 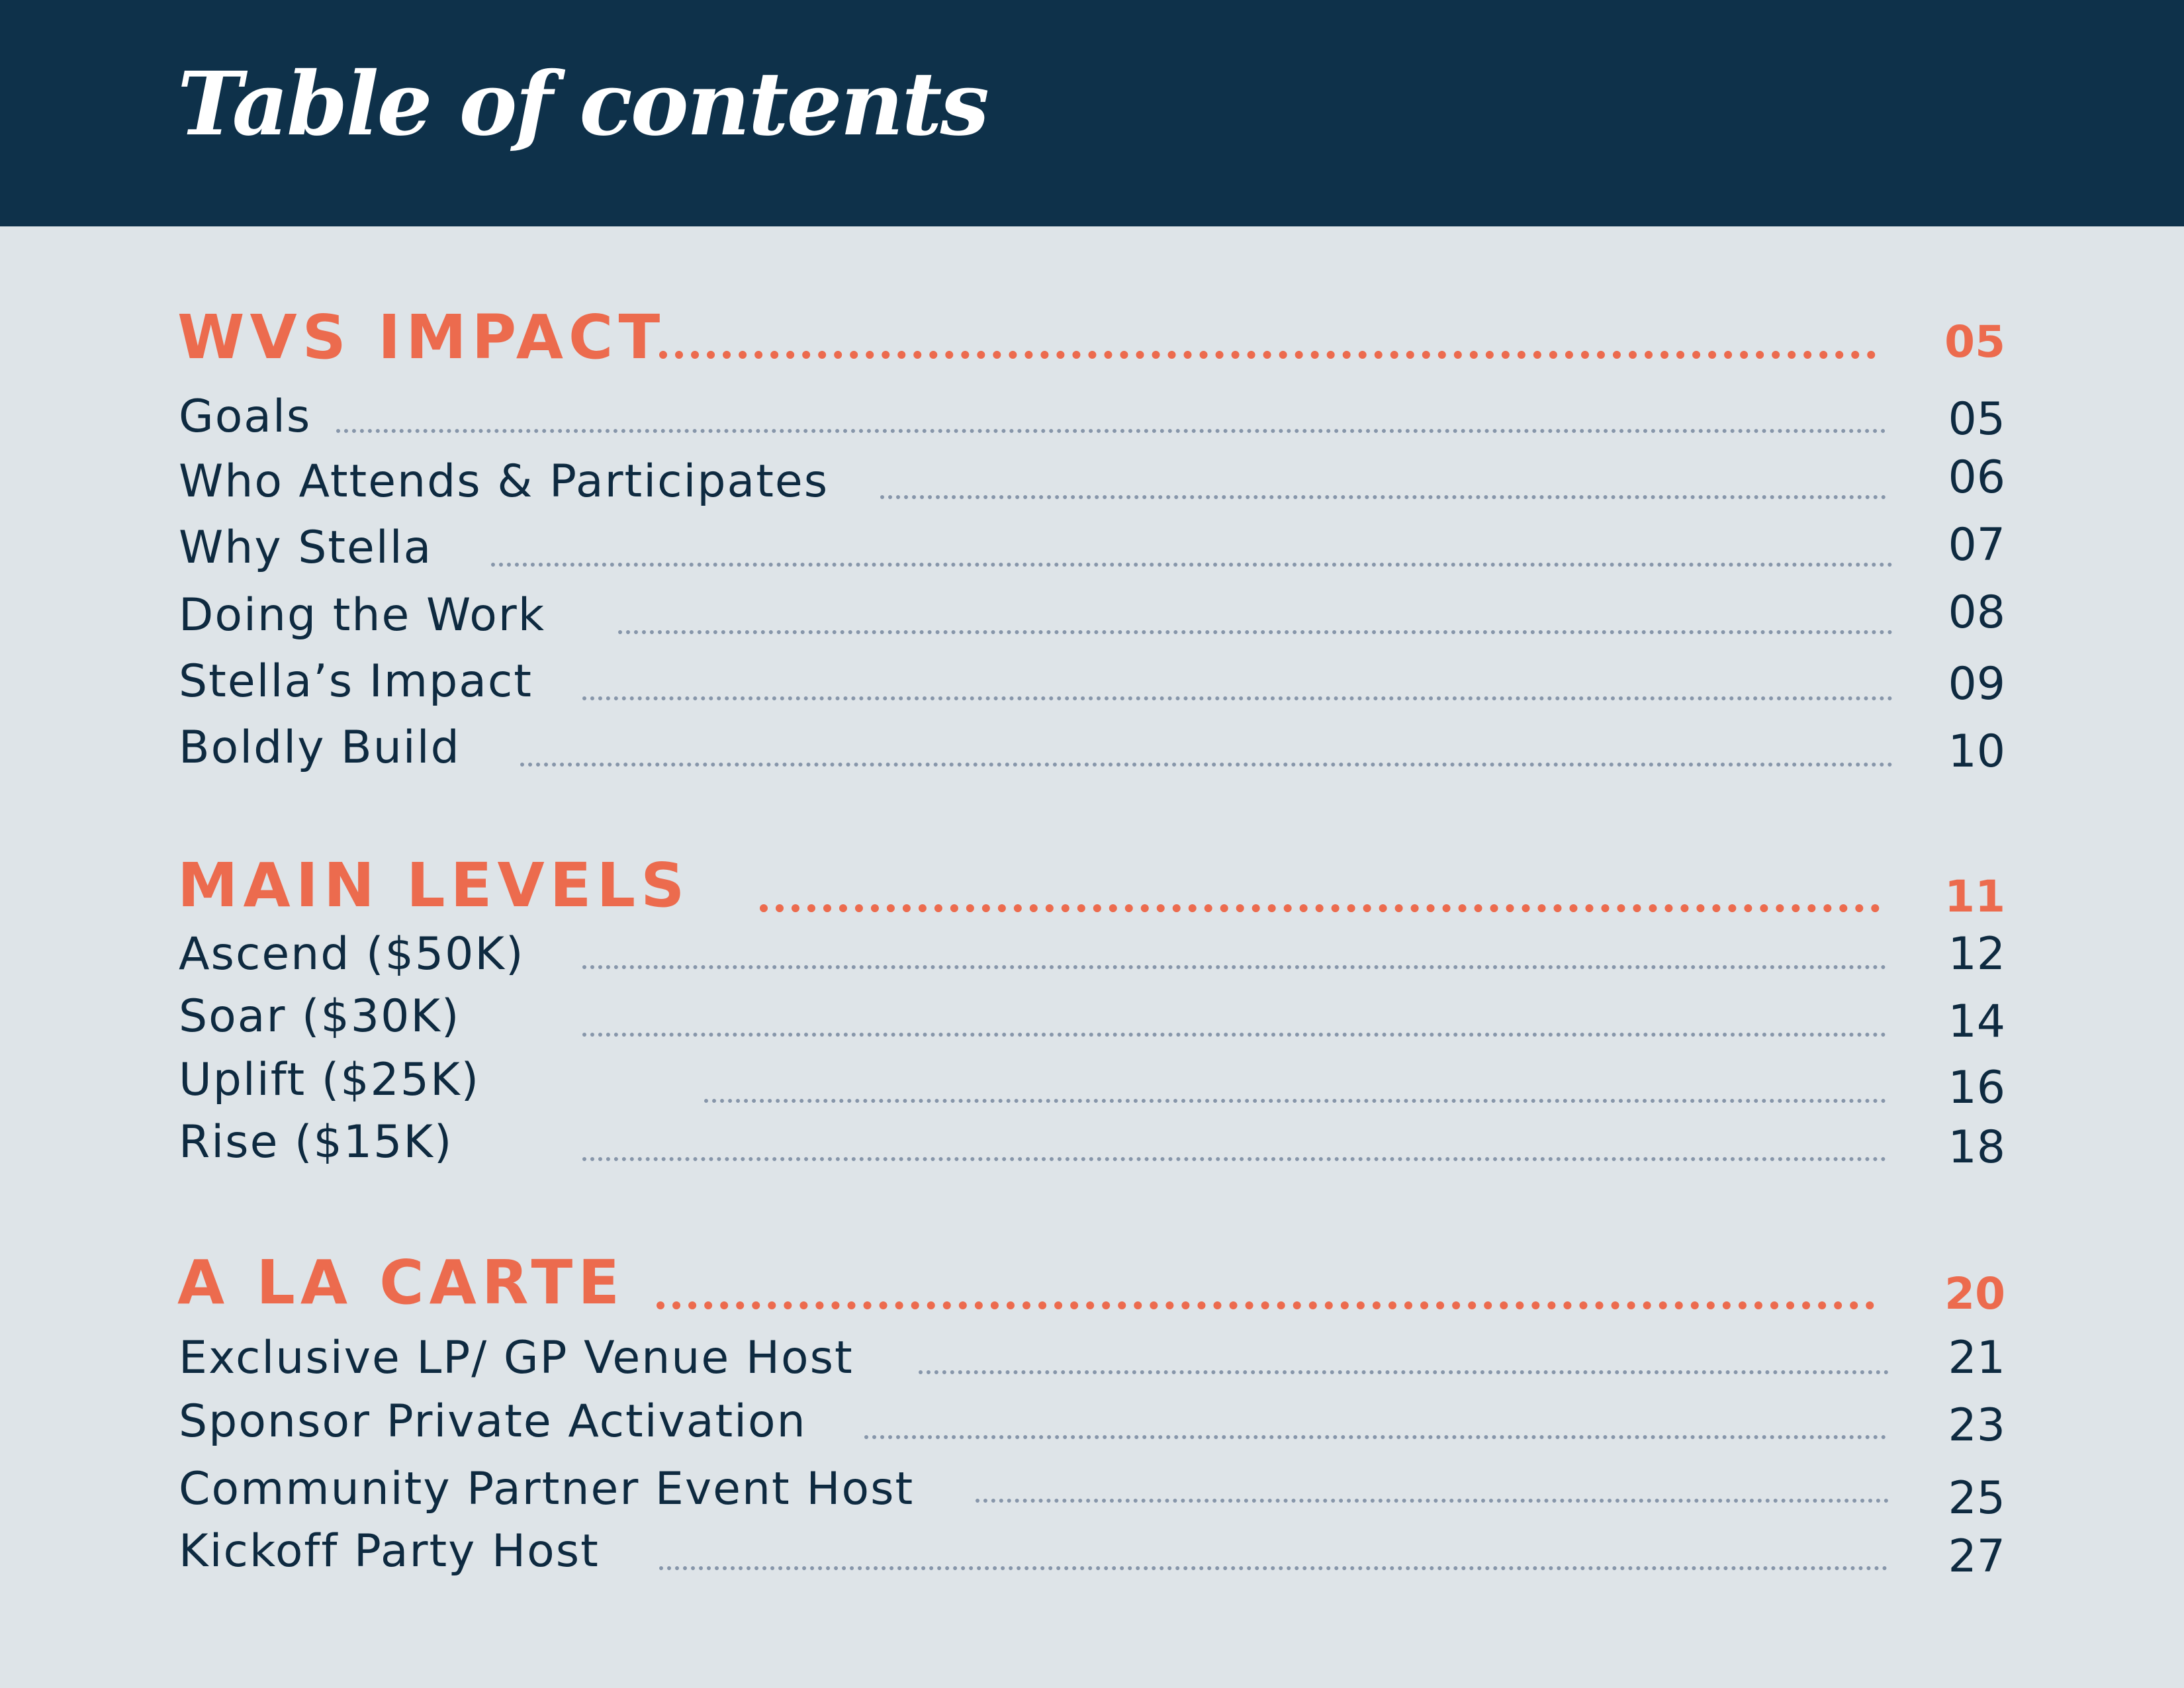 I want to click on header-band, so click(x=1092, y=113).